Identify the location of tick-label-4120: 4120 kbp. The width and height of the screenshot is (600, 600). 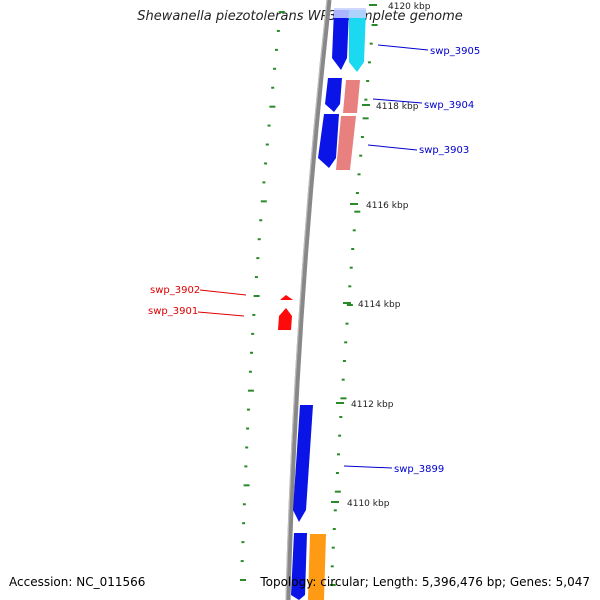
(409, 7).